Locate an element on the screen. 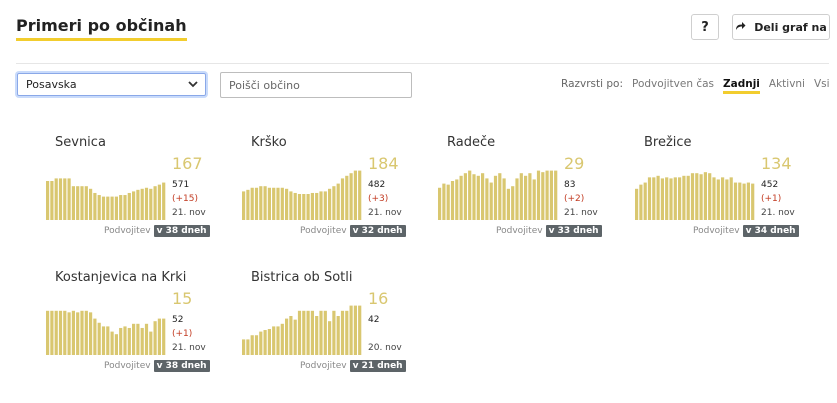  doubling-info: Podvojitev v 21 dneh is located at coordinates (353, 366).